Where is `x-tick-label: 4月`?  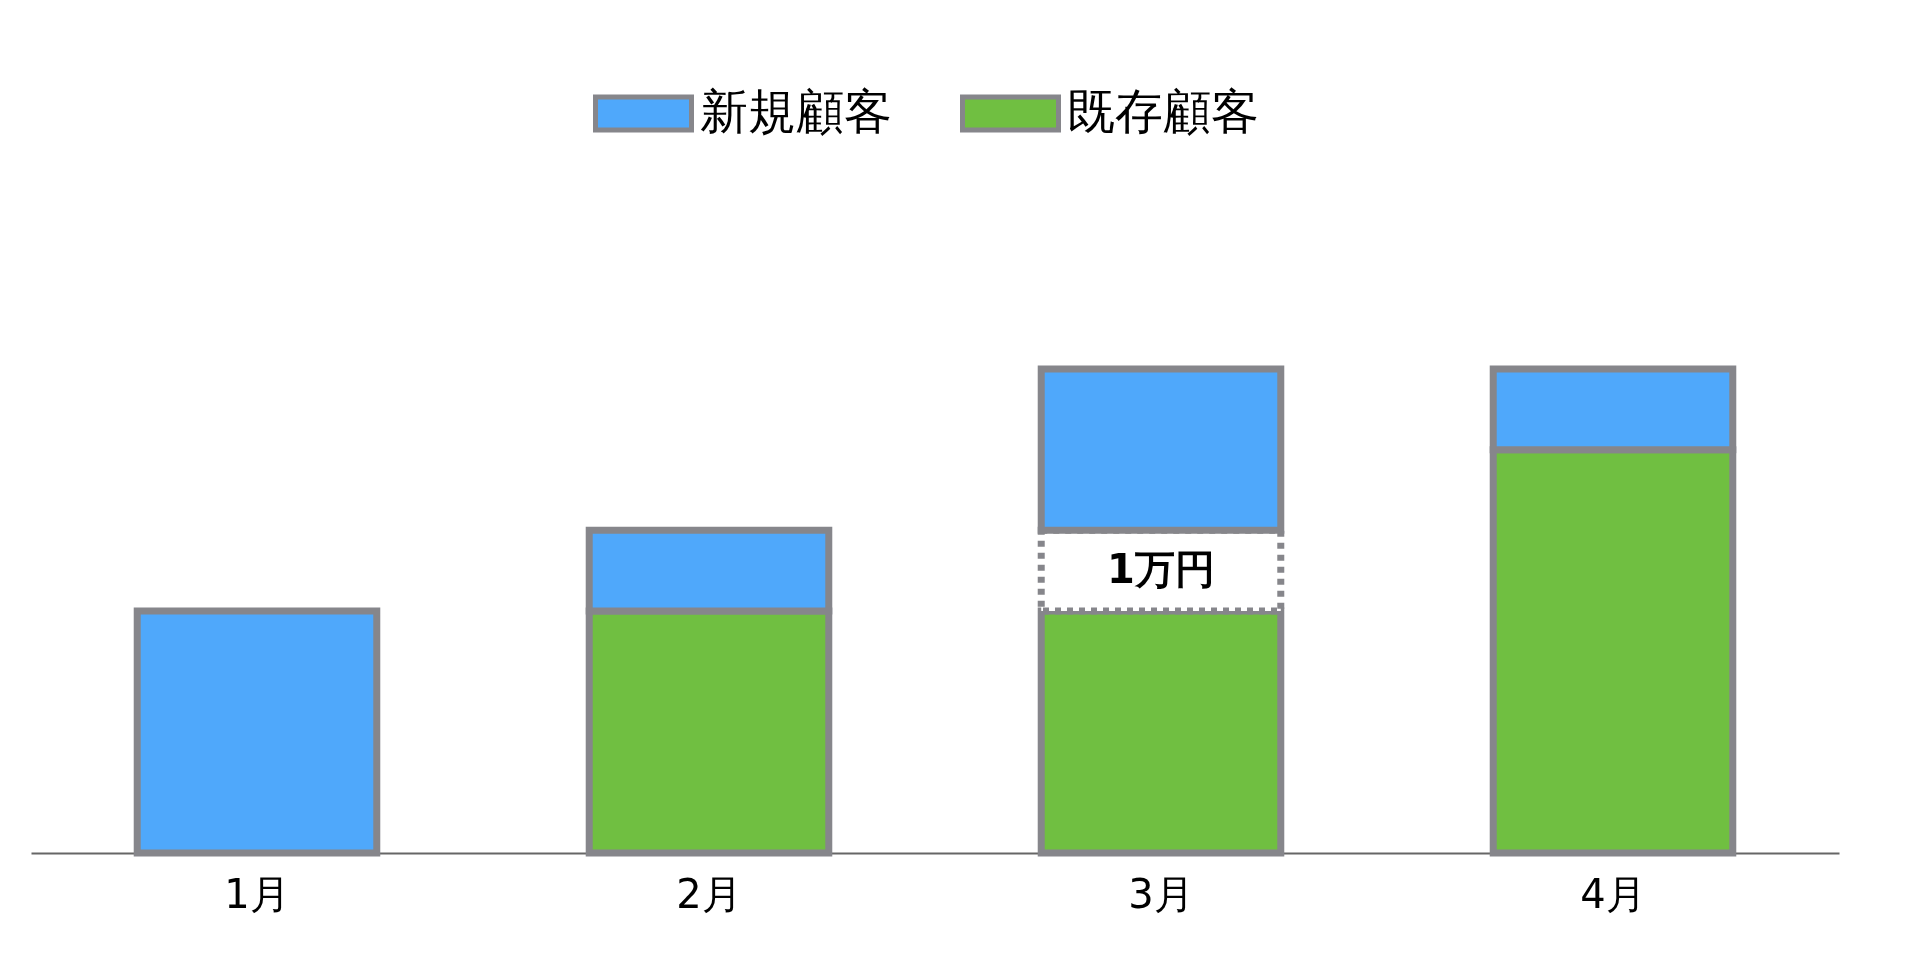 x-tick-label: 4月 is located at coordinates (1613, 893).